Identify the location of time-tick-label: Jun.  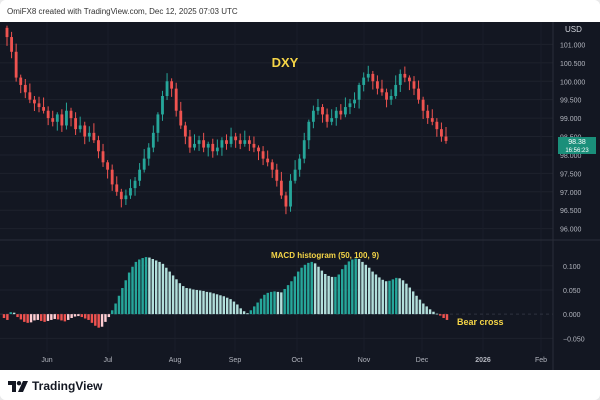
(46, 360).